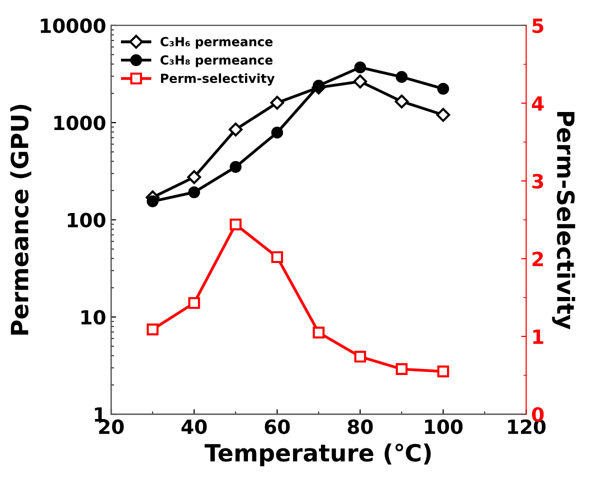 The width and height of the screenshot is (614, 489). I want to click on x-tick-label: 40, so click(194, 426).